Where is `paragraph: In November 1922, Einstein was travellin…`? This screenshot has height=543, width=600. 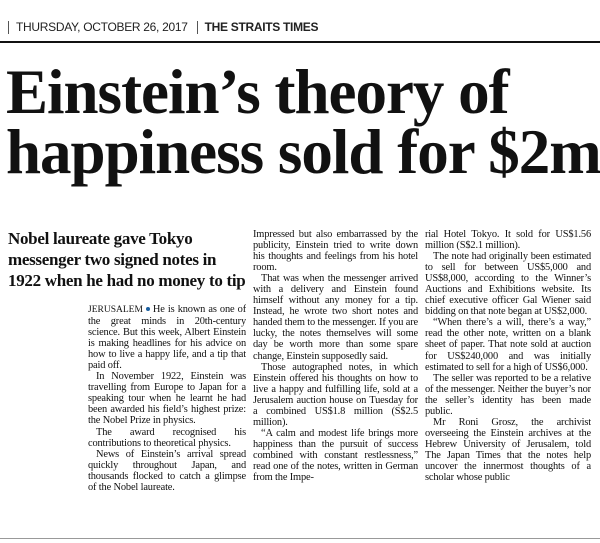
paragraph: In November 1922, Einstein was travellin… is located at coordinates (167, 398).